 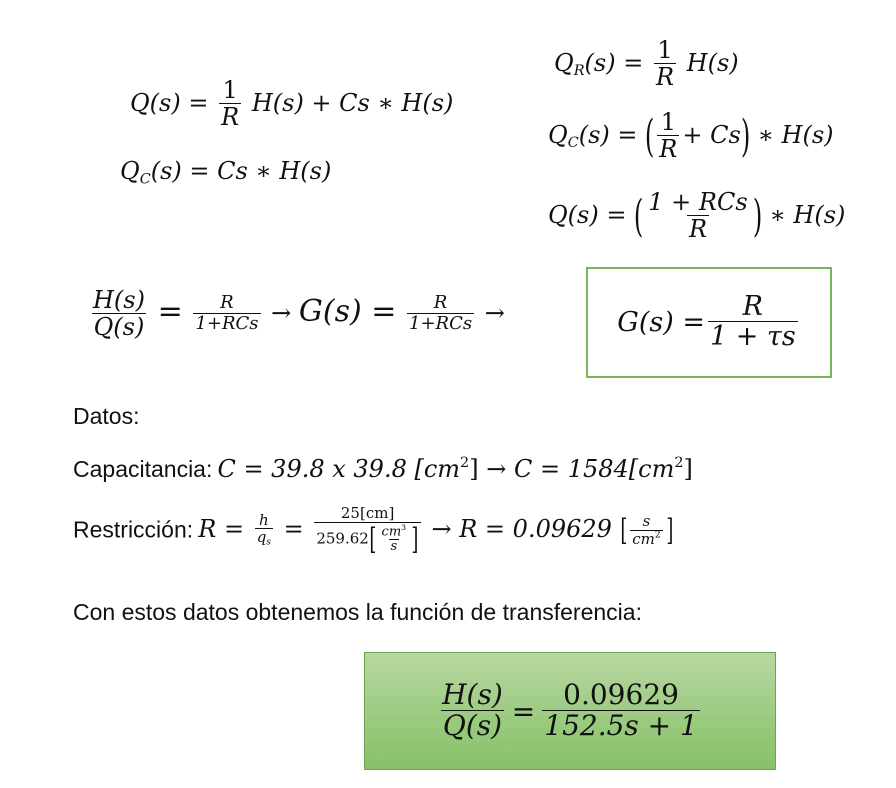 What do you see at coordinates (106, 416) in the screenshot?
I see `datos-label: Datos:` at bounding box center [106, 416].